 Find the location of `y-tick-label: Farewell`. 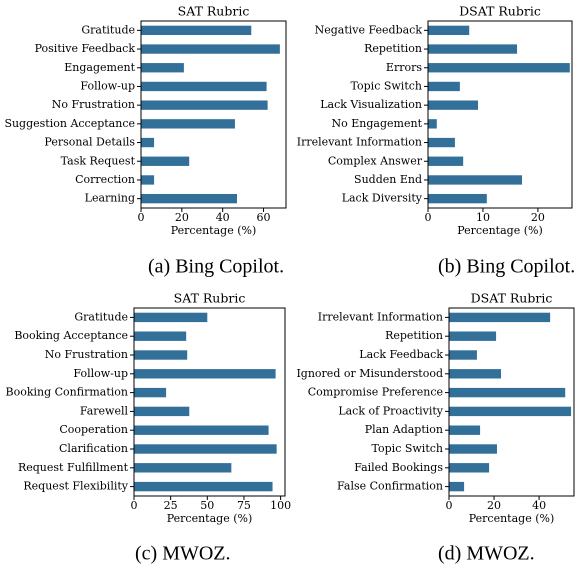

y-tick-label: Farewell is located at coordinates (104, 410).